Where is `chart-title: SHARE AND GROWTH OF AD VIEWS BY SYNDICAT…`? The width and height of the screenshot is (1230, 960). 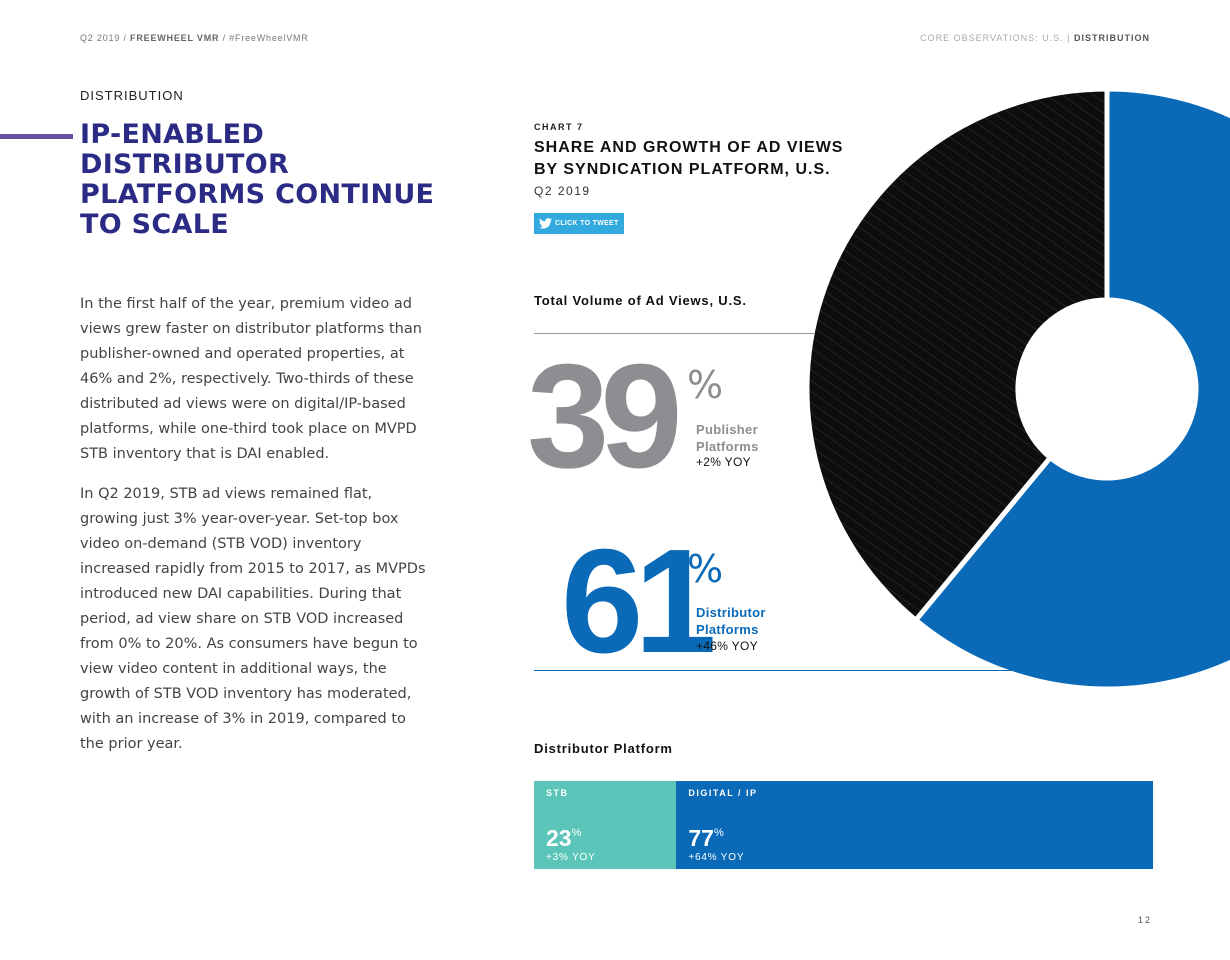
chart-title: SHARE AND GROWTH OF AD VIEWS BY SYNDICAT… is located at coordinates (689, 158).